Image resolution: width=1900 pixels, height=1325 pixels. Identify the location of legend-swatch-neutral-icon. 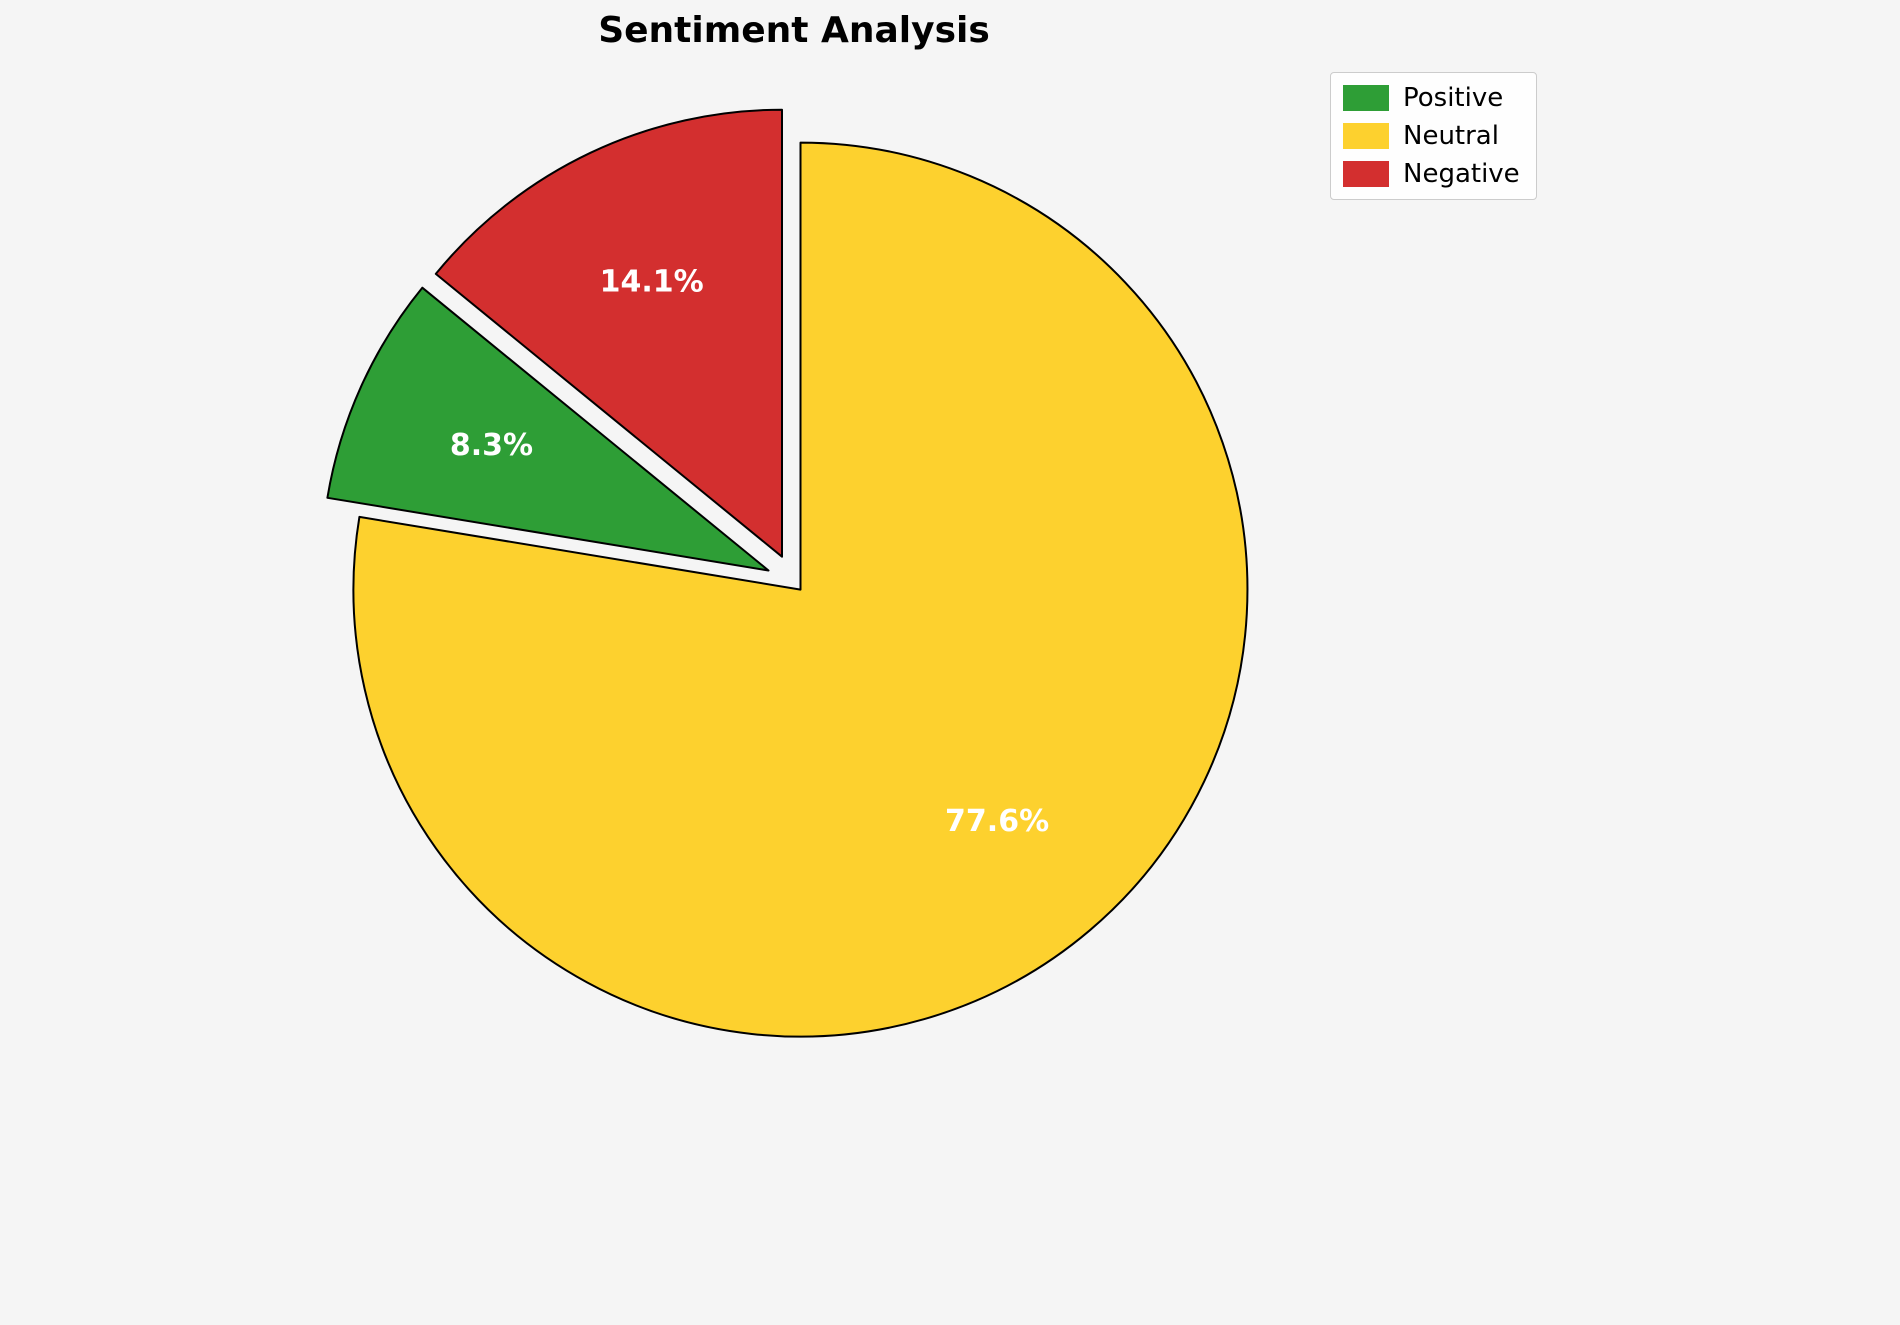
(1366, 136).